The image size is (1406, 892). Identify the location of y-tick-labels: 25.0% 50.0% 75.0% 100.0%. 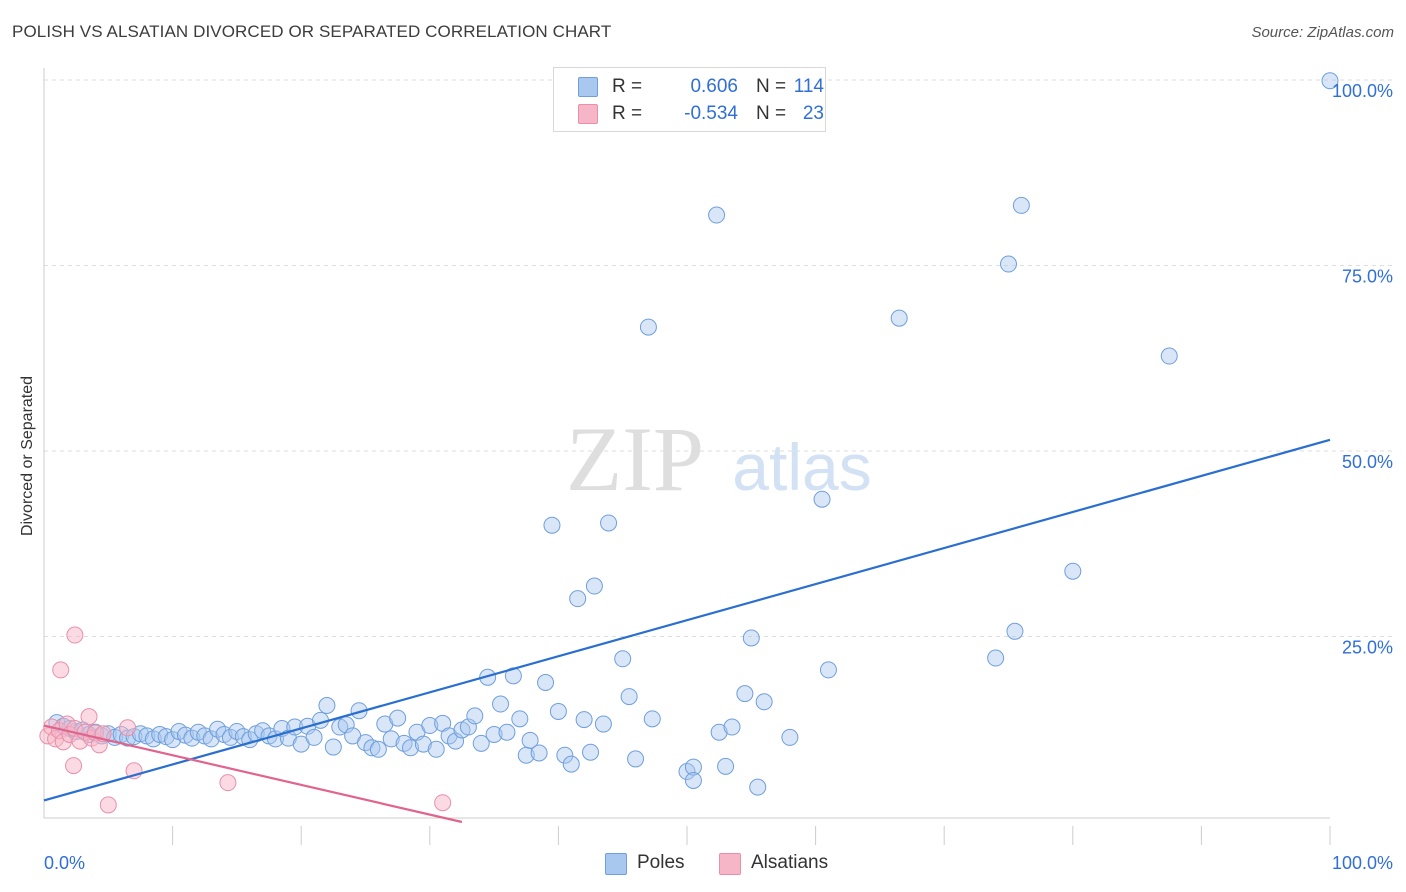
(1362, 369).